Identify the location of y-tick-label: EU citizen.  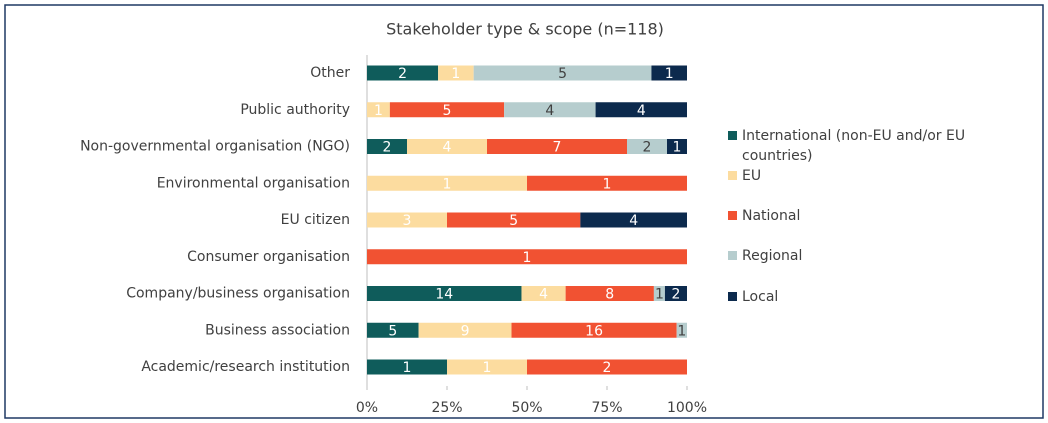
(315, 220).